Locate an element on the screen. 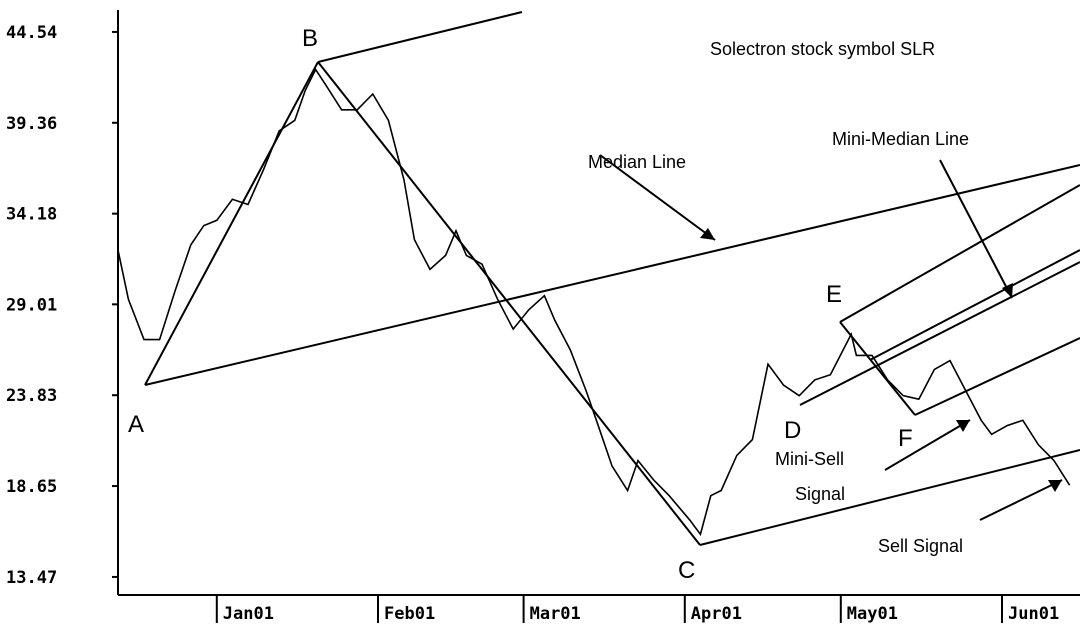 This screenshot has height=628, width=1080. y-tick-label: 23.83 is located at coordinates (31, 396).